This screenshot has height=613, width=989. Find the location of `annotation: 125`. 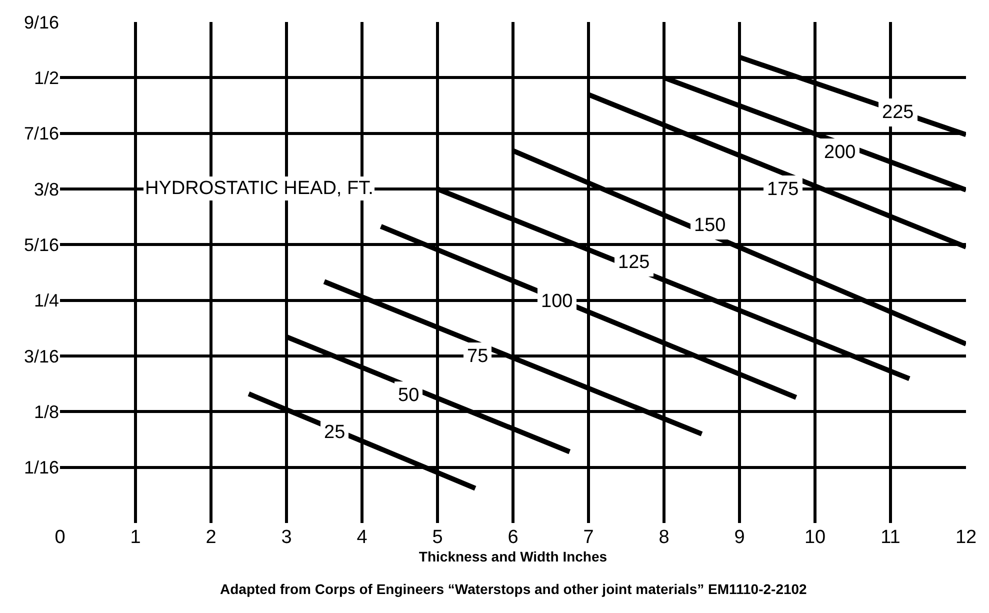

annotation: 125 is located at coordinates (634, 262).